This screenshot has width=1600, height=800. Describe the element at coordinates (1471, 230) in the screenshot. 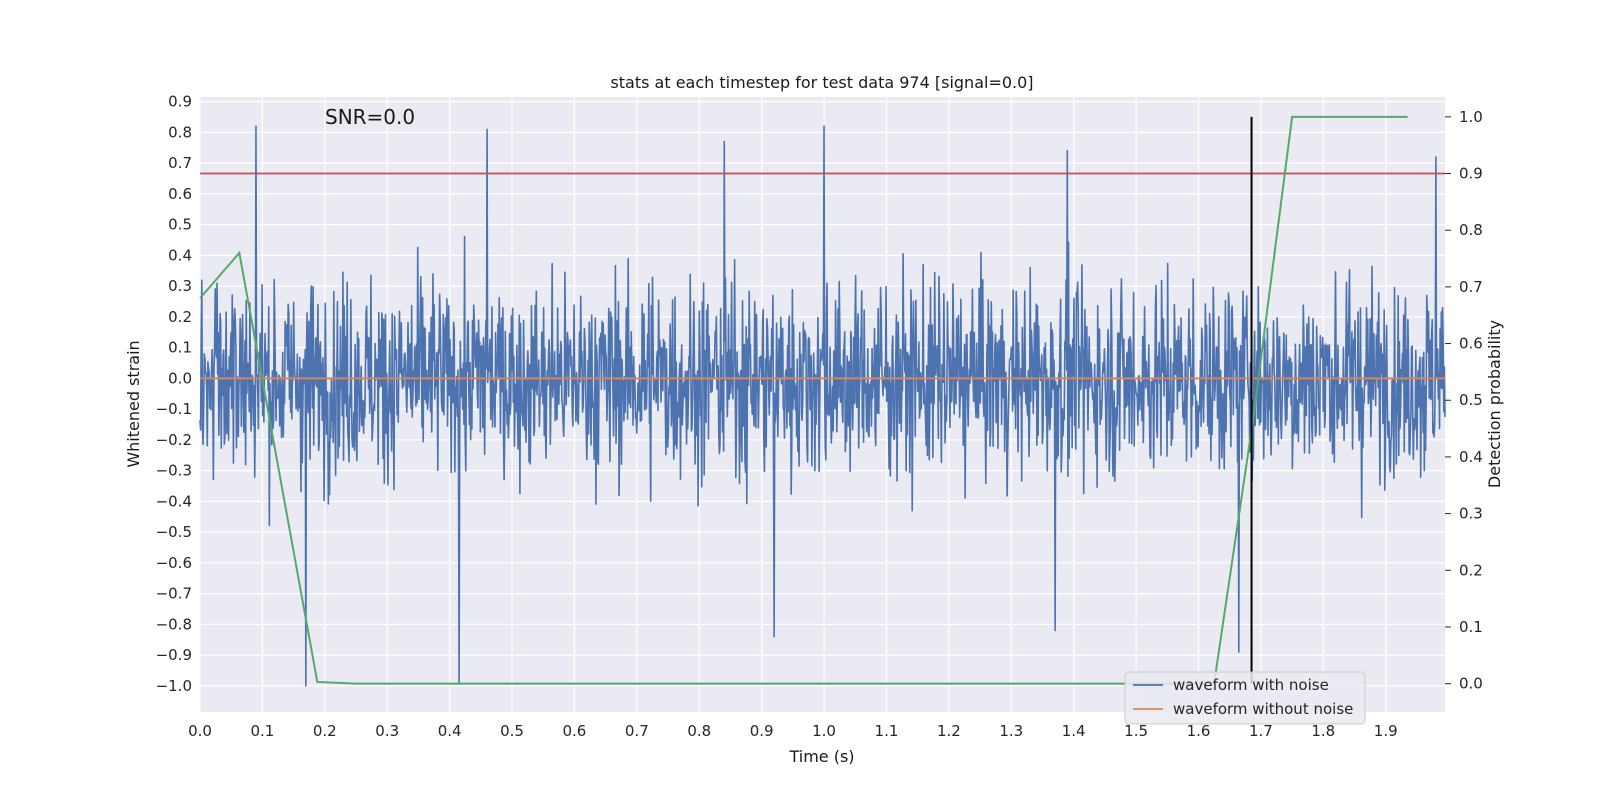

I see `y2-tick-label: 0.8` at that location.